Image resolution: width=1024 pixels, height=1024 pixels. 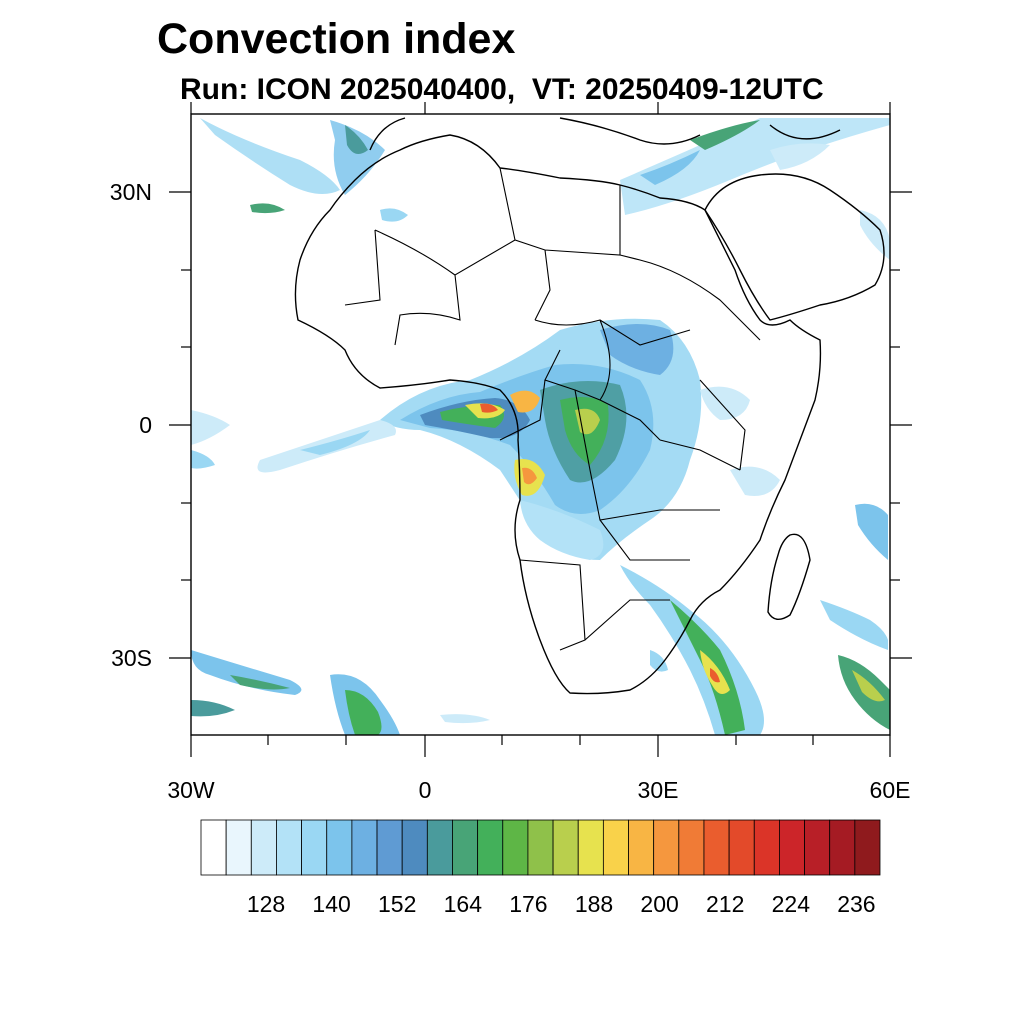 What do you see at coordinates (131, 192) in the screenshot?
I see `lat-label-30n: 30N` at bounding box center [131, 192].